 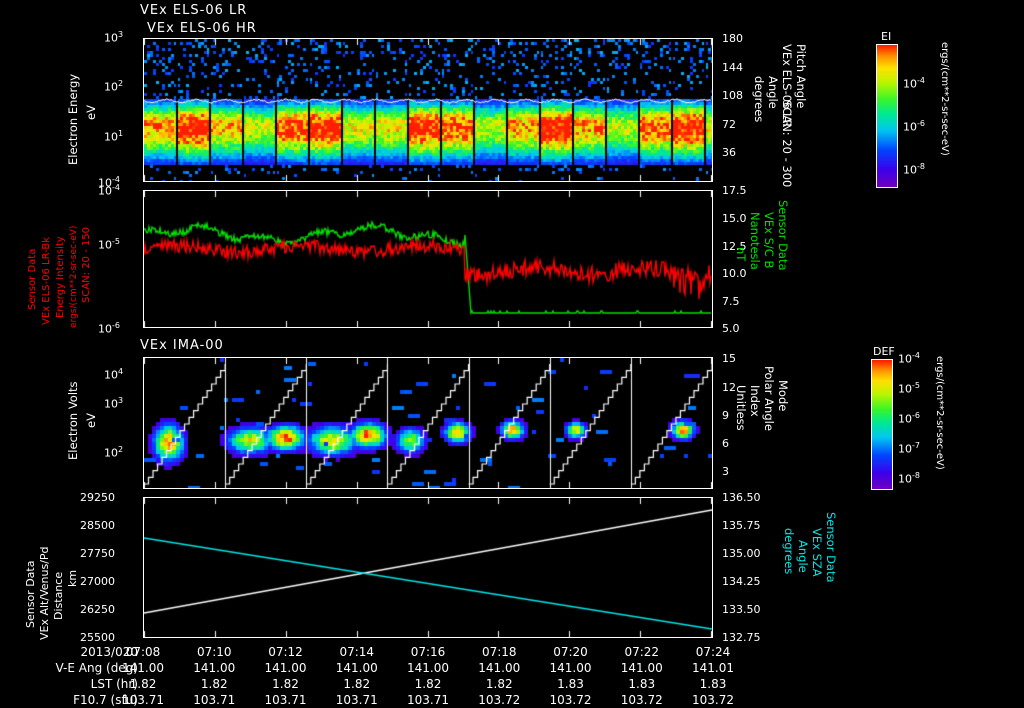 What do you see at coordinates (285, 700) in the screenshot?
I see `bottom-f107-2: 103.71` at bounding box center [285, 700].